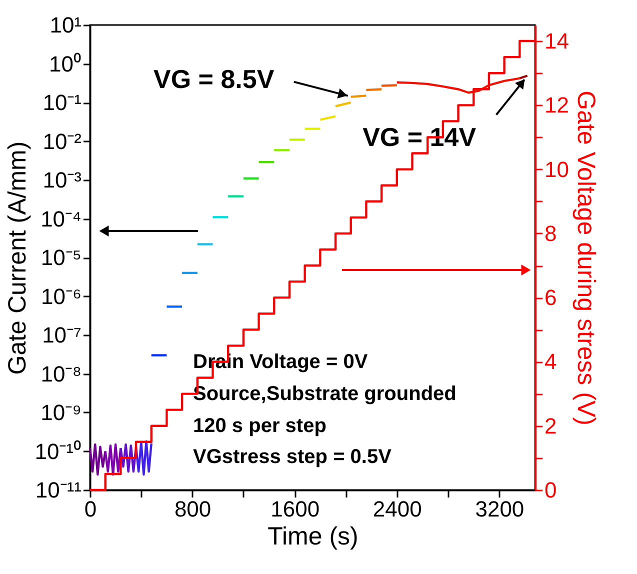  What do you see at coordinates (62, 180) in the screenshot?
I see `y-tick-label: 10⁻³` at bounding box center [62, 180].